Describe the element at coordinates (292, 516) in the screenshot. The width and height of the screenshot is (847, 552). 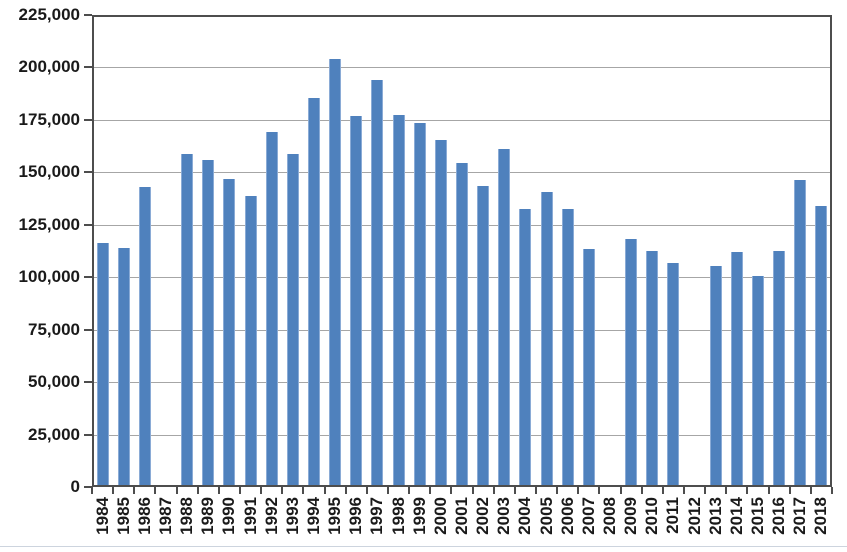
I see `x-axis-label-1993: 1993` at that location.